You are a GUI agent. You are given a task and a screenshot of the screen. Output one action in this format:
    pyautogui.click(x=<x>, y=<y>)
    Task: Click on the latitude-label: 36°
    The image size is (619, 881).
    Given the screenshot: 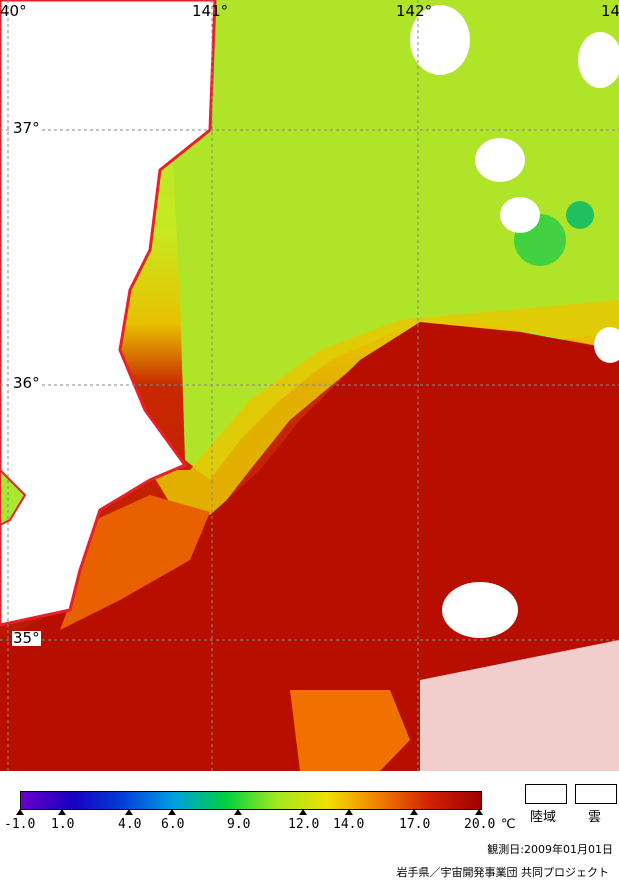 What is the action you would take?
    pyautogui.click(x=26, y=383)
    